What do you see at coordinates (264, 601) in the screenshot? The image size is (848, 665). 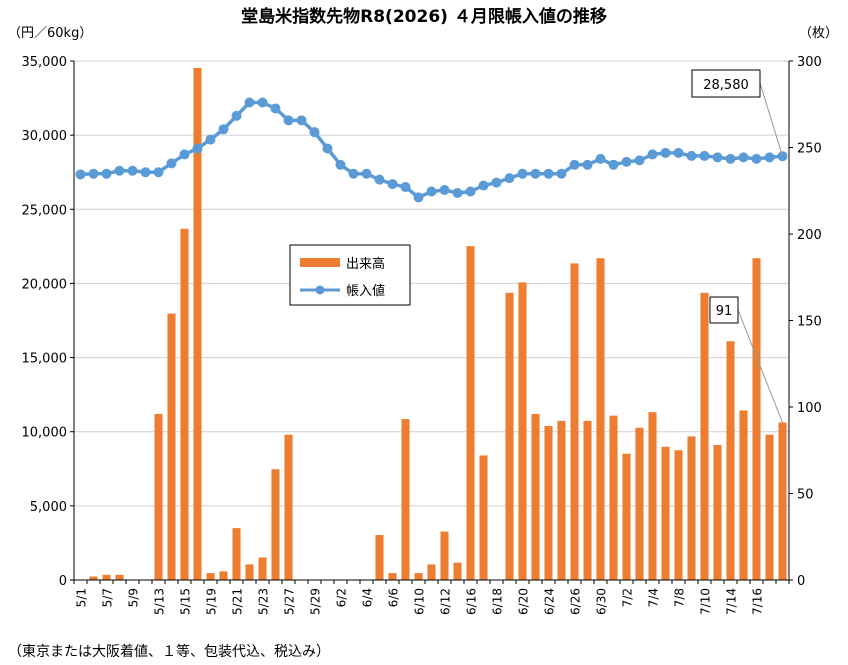 I see `x-tick-label: 5/23` at bounding box center [264, 601].